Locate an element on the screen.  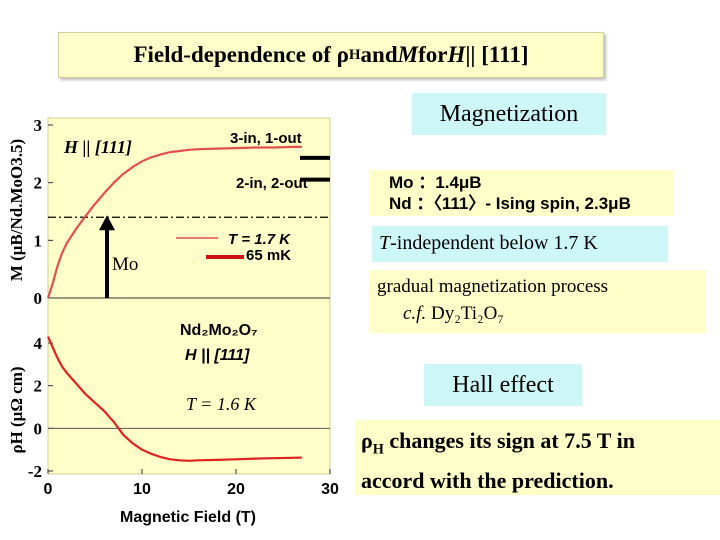
hall-heading-text: Hall effect is located at coordinates (503, 384).